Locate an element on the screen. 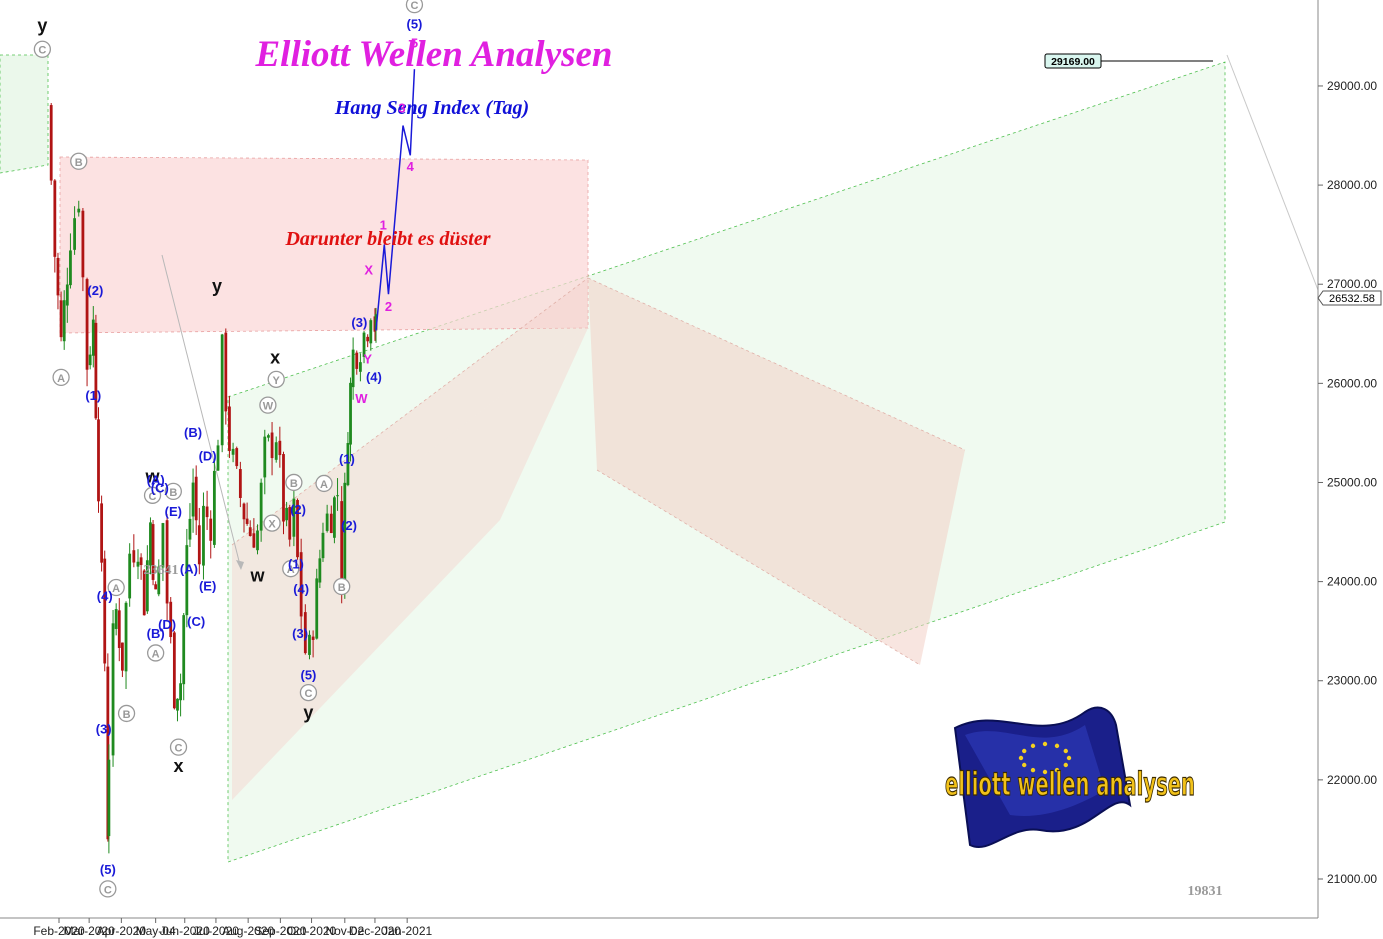  x-tick-label: Mar-2020 is located at coordinates (89, 931).